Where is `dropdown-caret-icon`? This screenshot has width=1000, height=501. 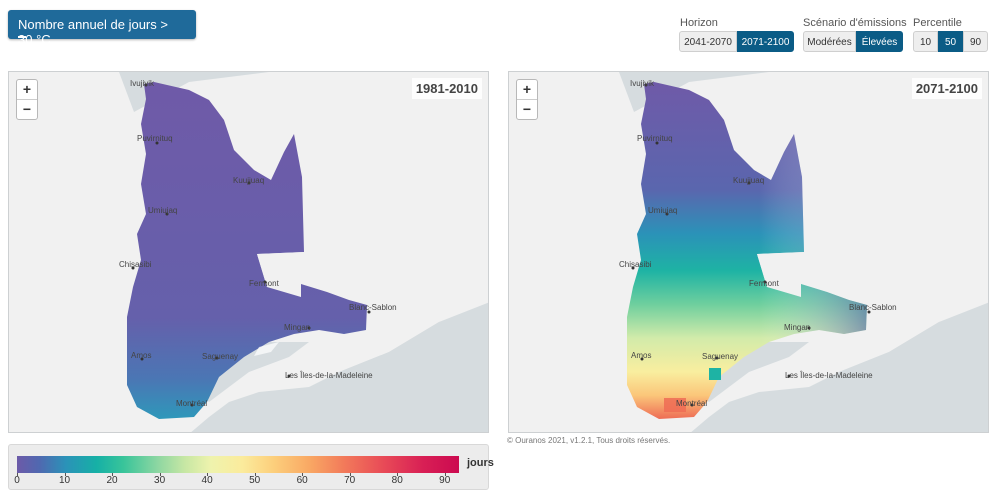 dropdown-caret-icon is located at coordinates (22, 37).